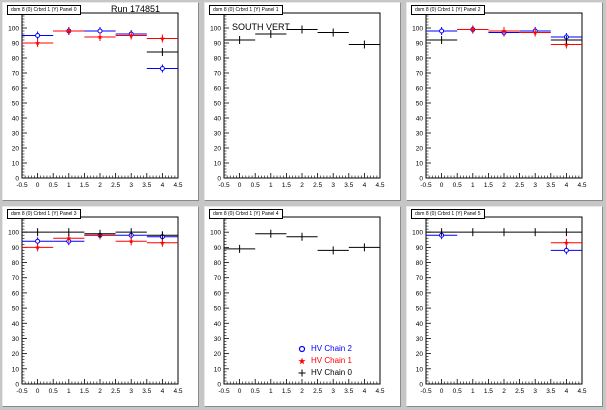 The width and height of the screenshot is (606, 410). I want to click on pad-title: dsm 8 (0) Crbrd 1 (Y) Panel 4, so click(246, 214).